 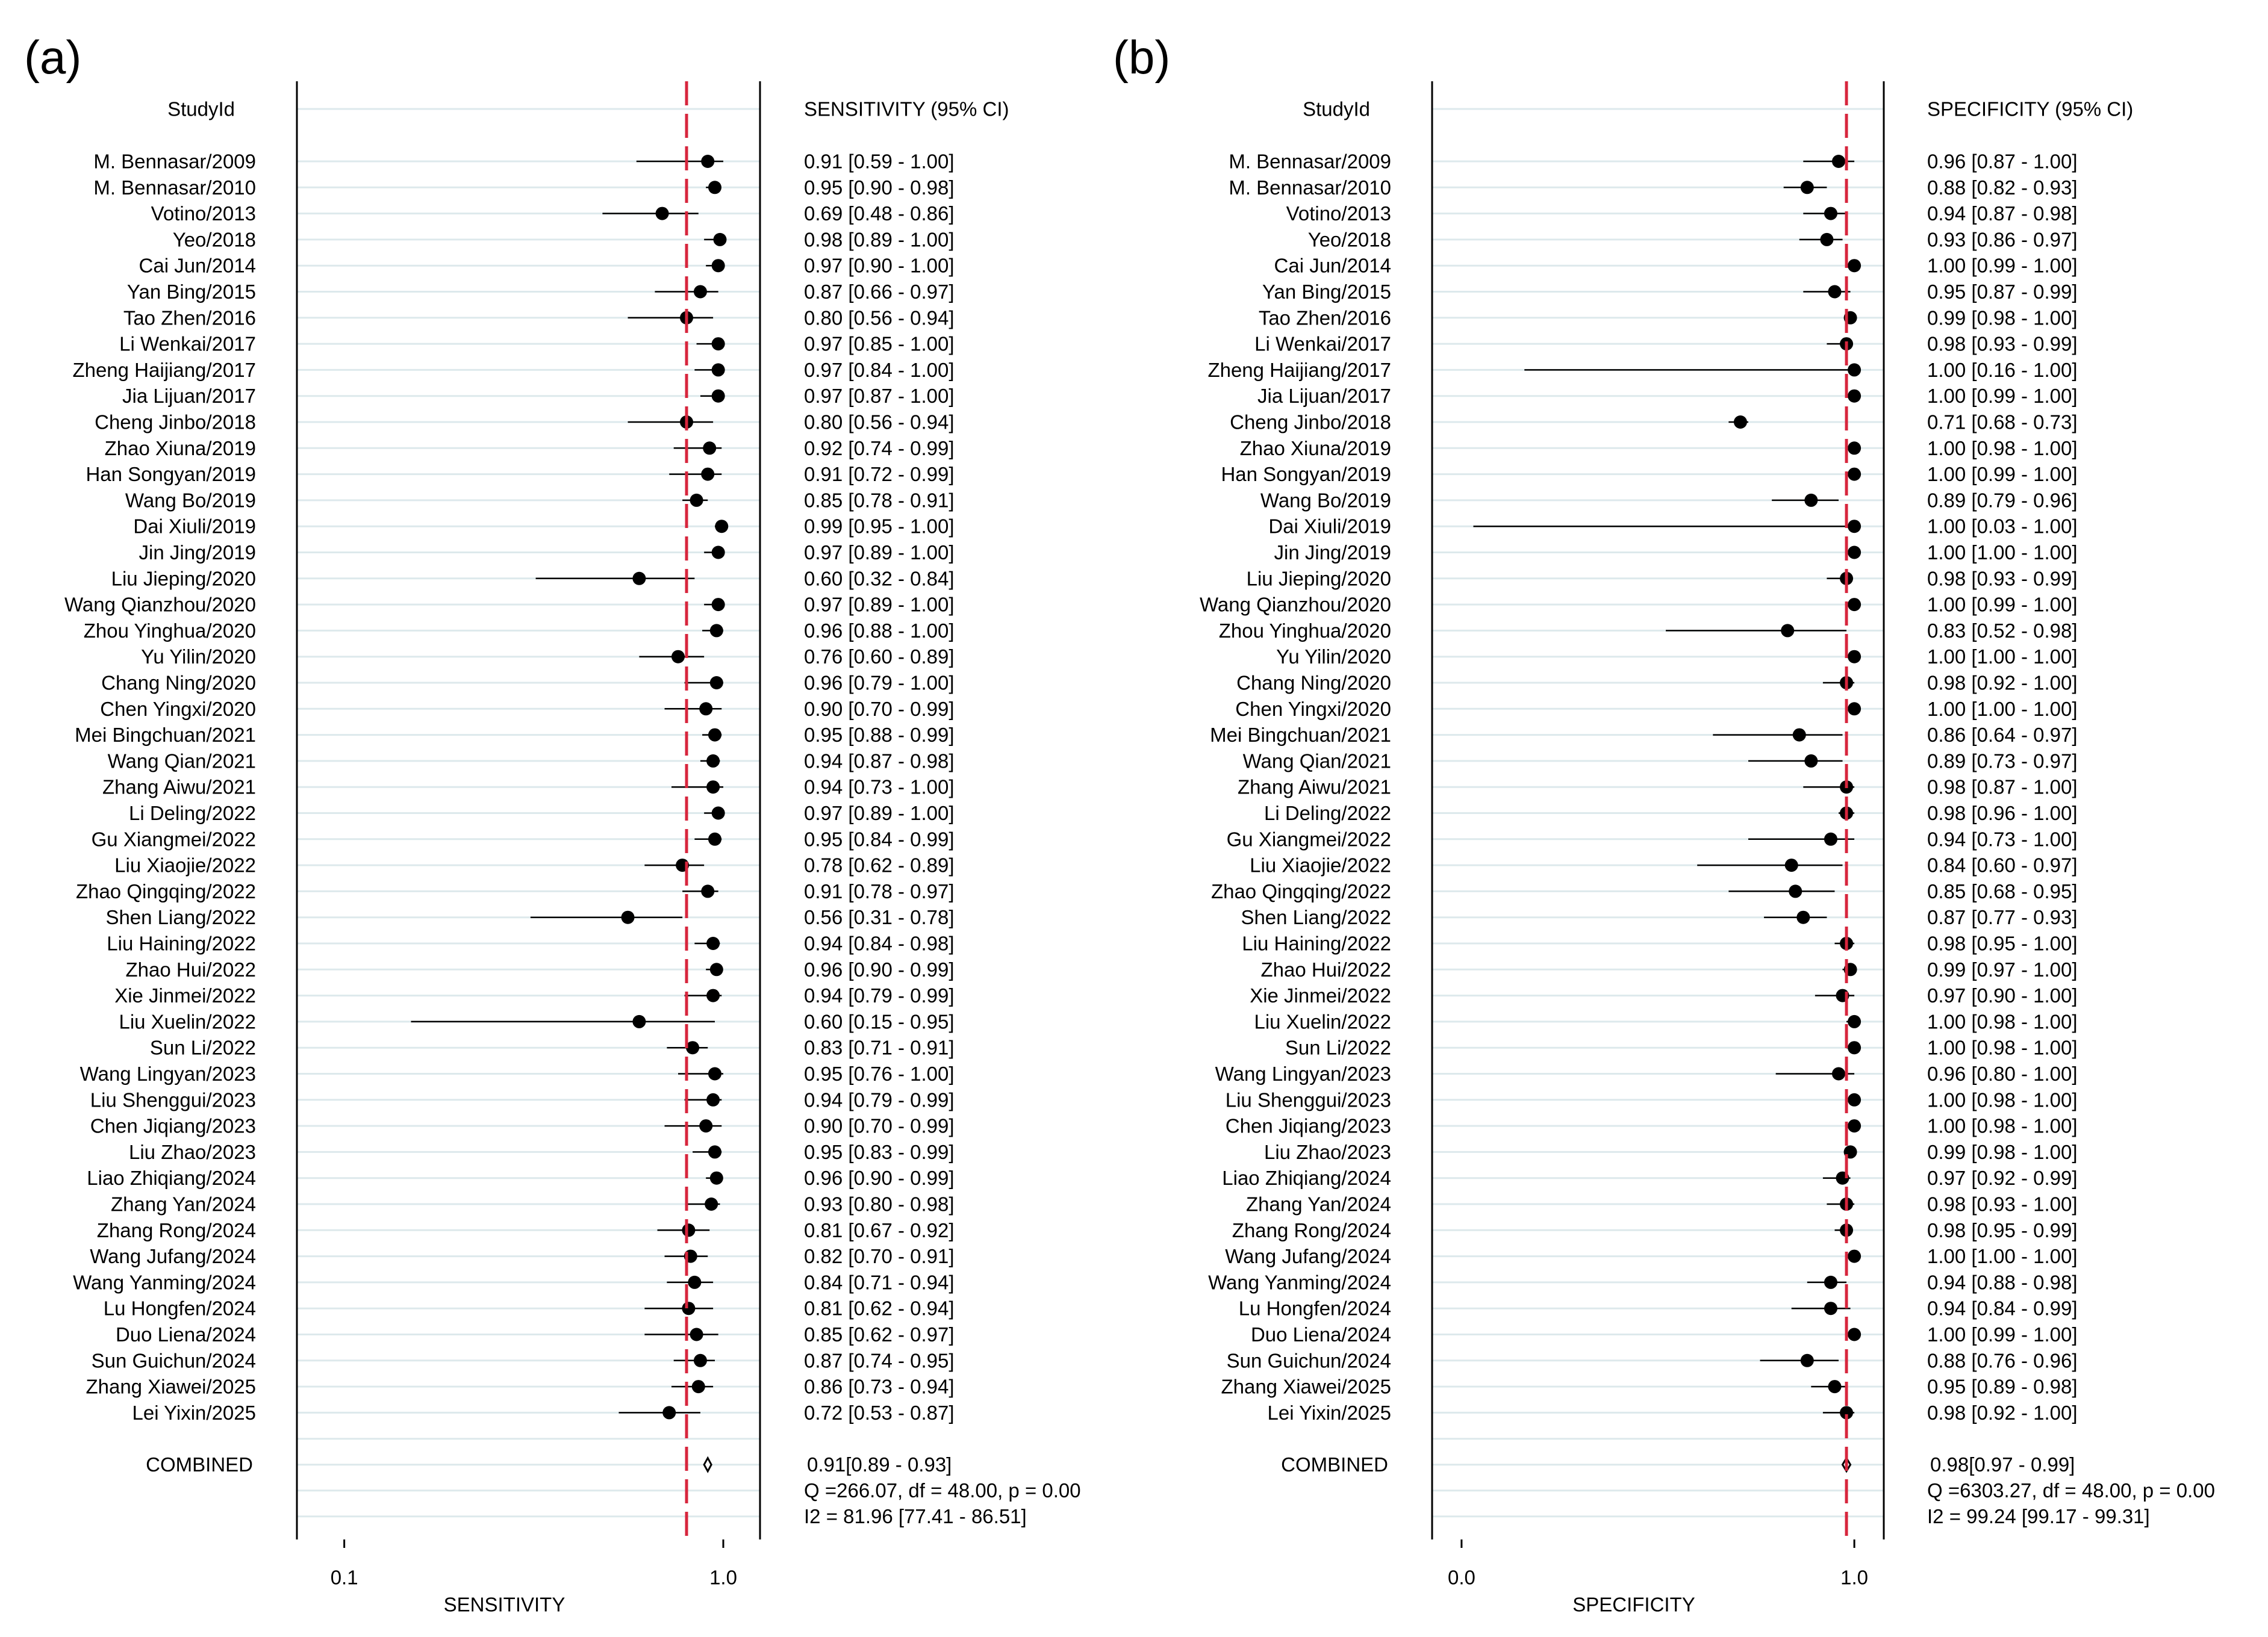 I want to click on study-name: Jin Jing/2019, so click(x=1332, y=552).